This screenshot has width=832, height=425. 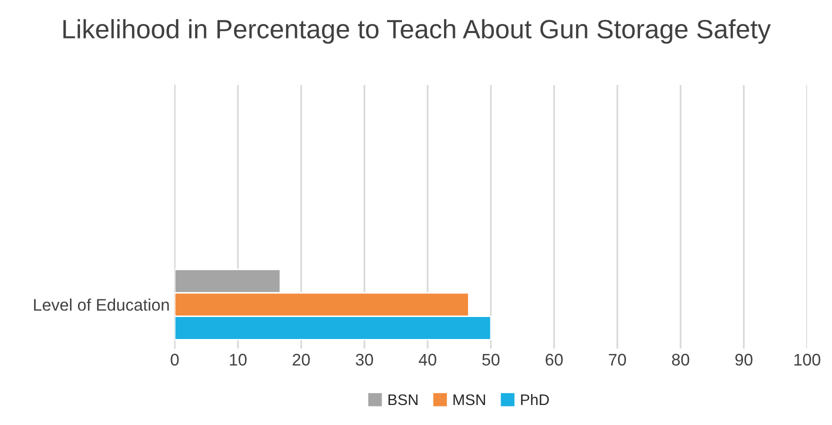 I want to click on x-tick-label: 0, so click(x=174, y=360).